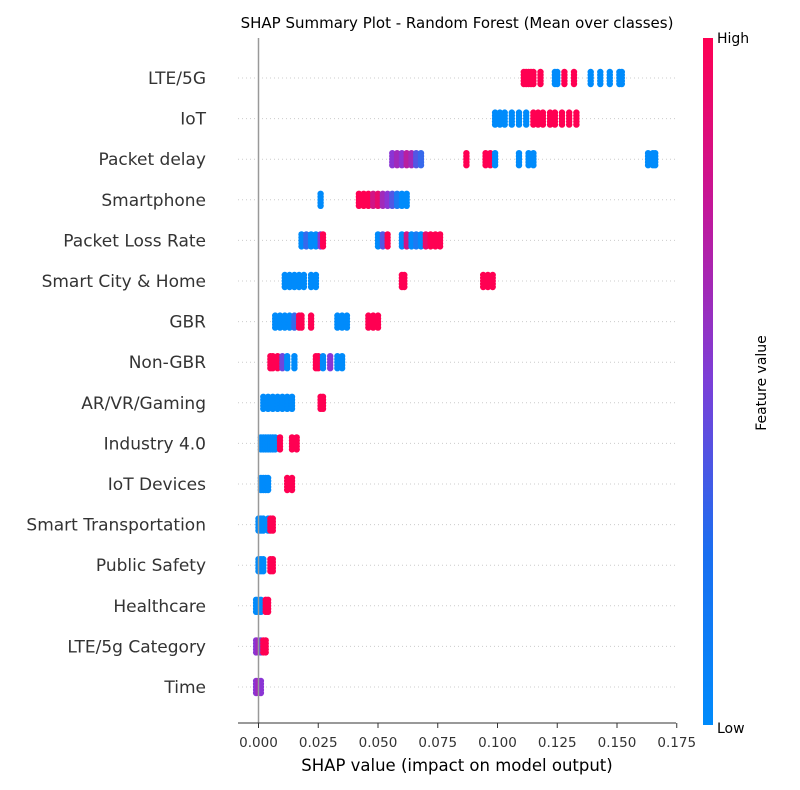 The image size is (800, 790). Describe the element at coordinates (388, 281) in the screenshot. I see `feature-points-smart-city-home` at that location.